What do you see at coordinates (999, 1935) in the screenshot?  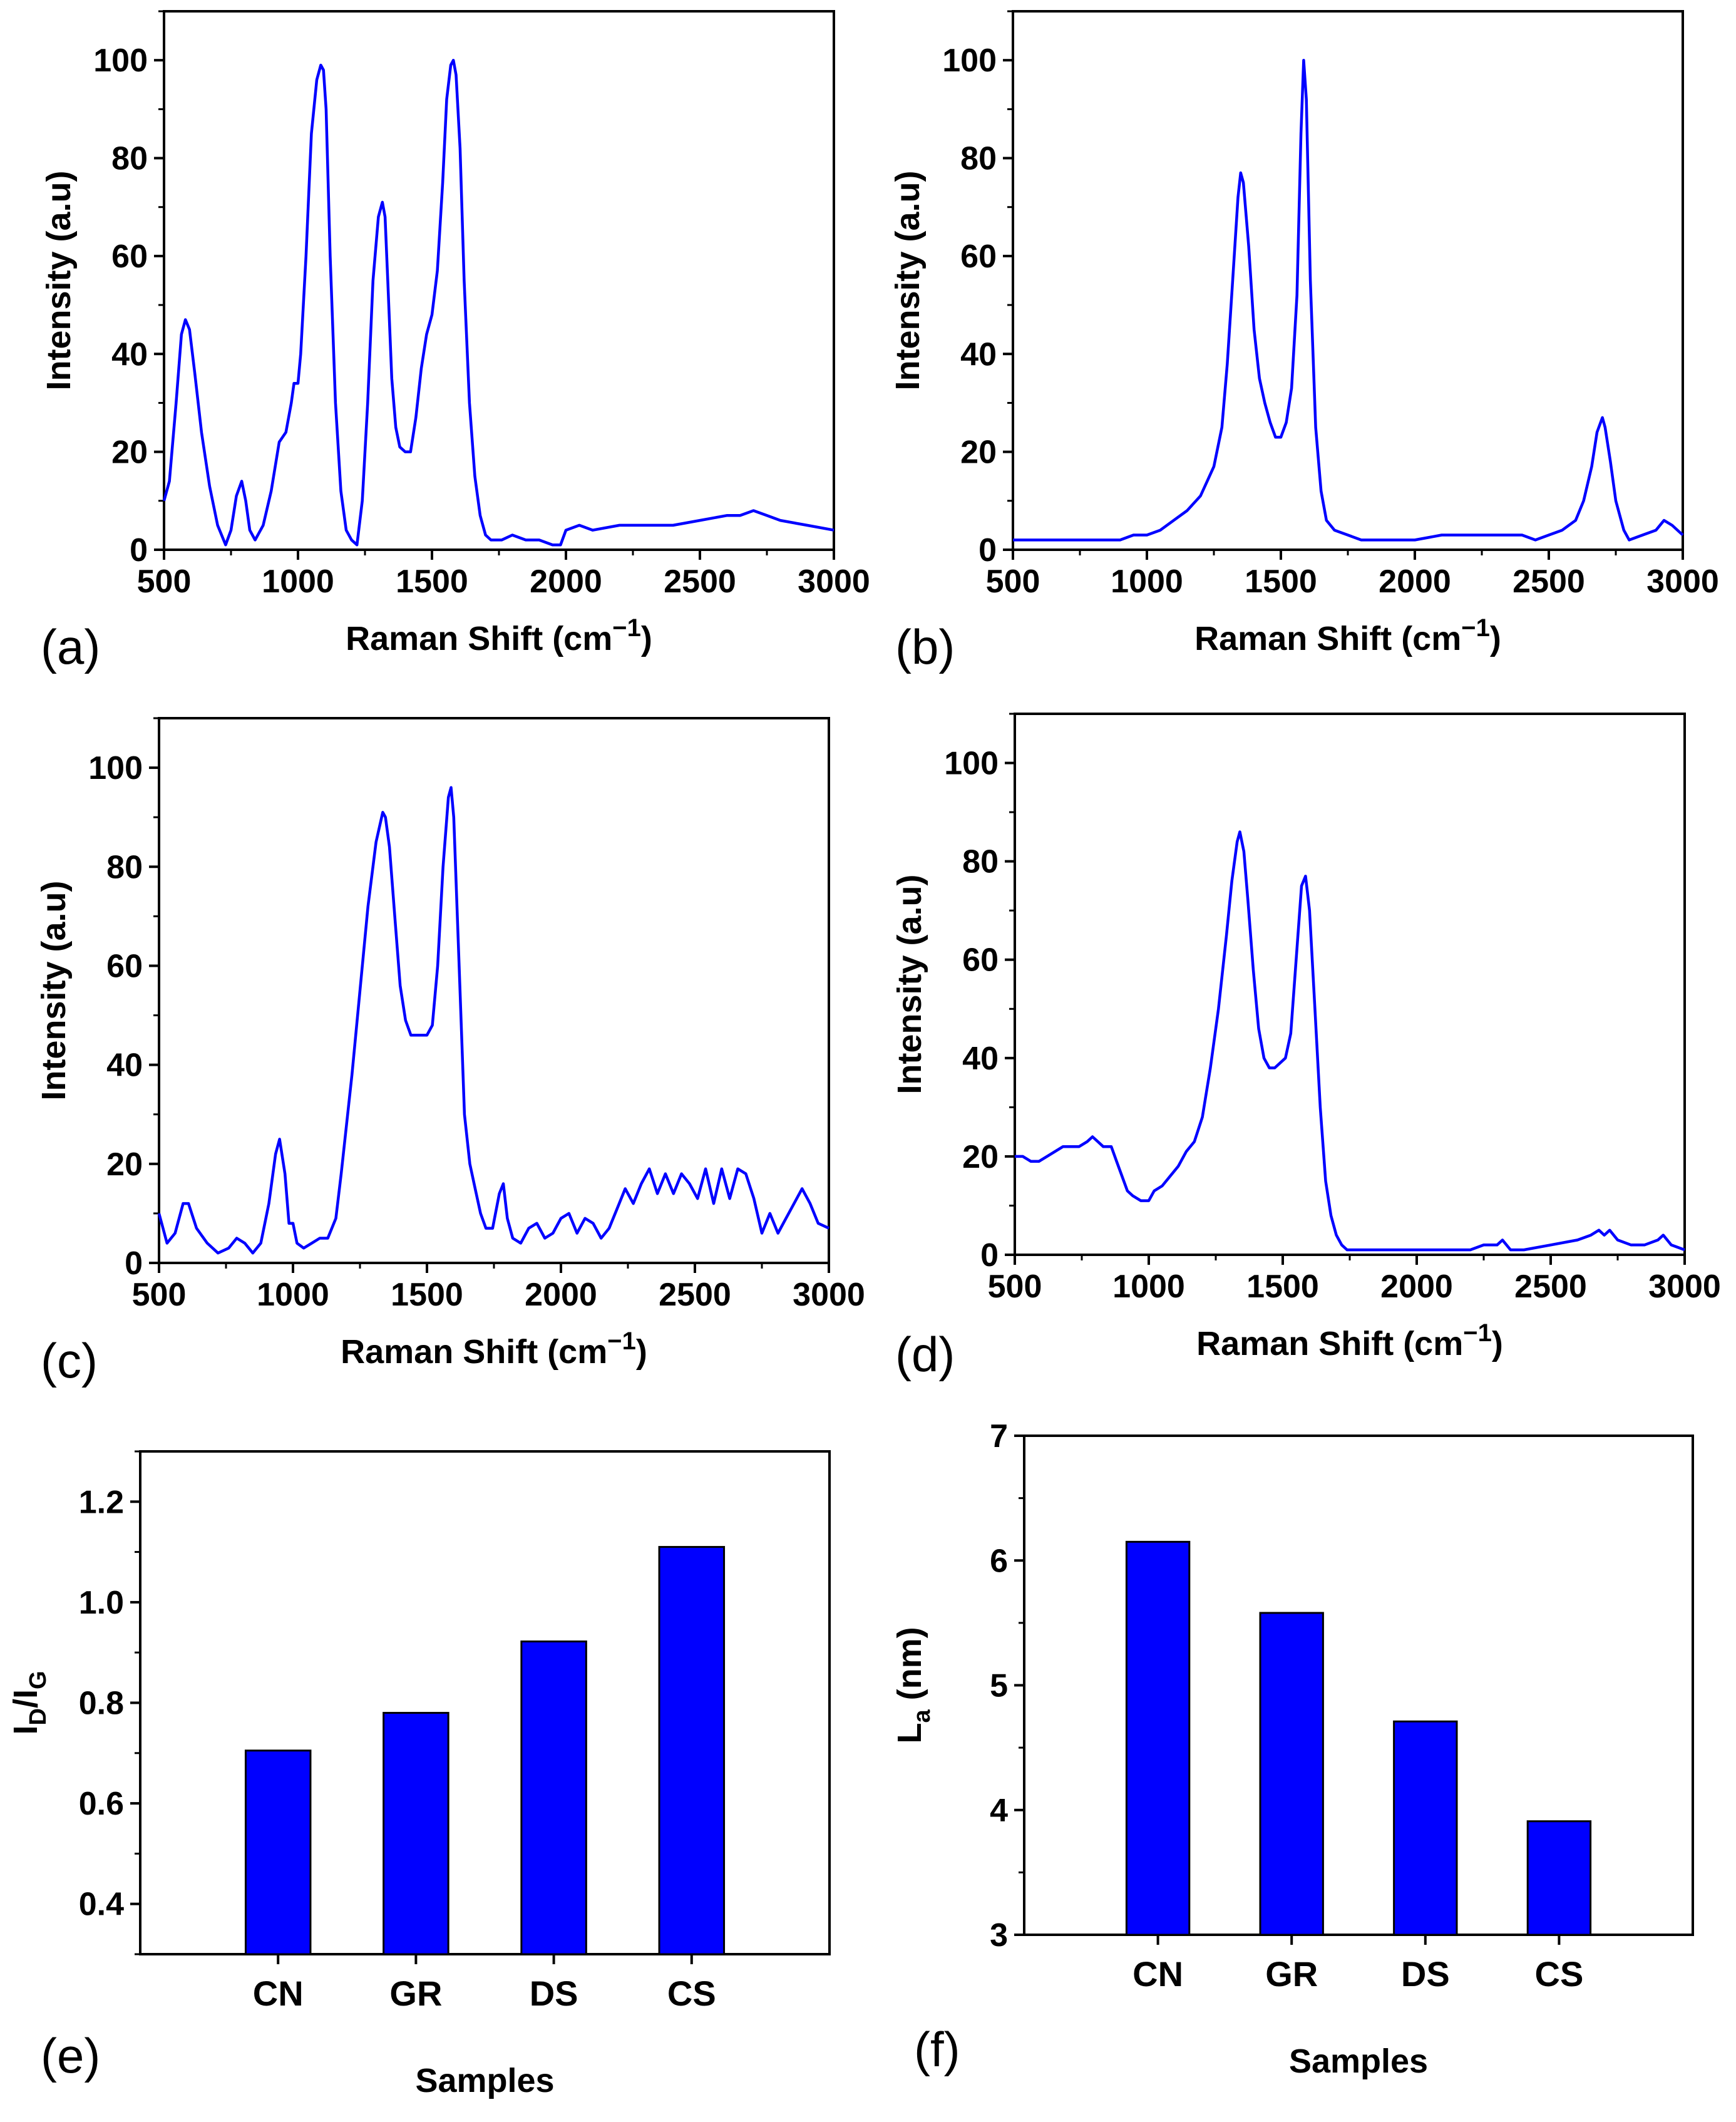 I see `y-tick-label: 3` at bounding box center [999, 1935].